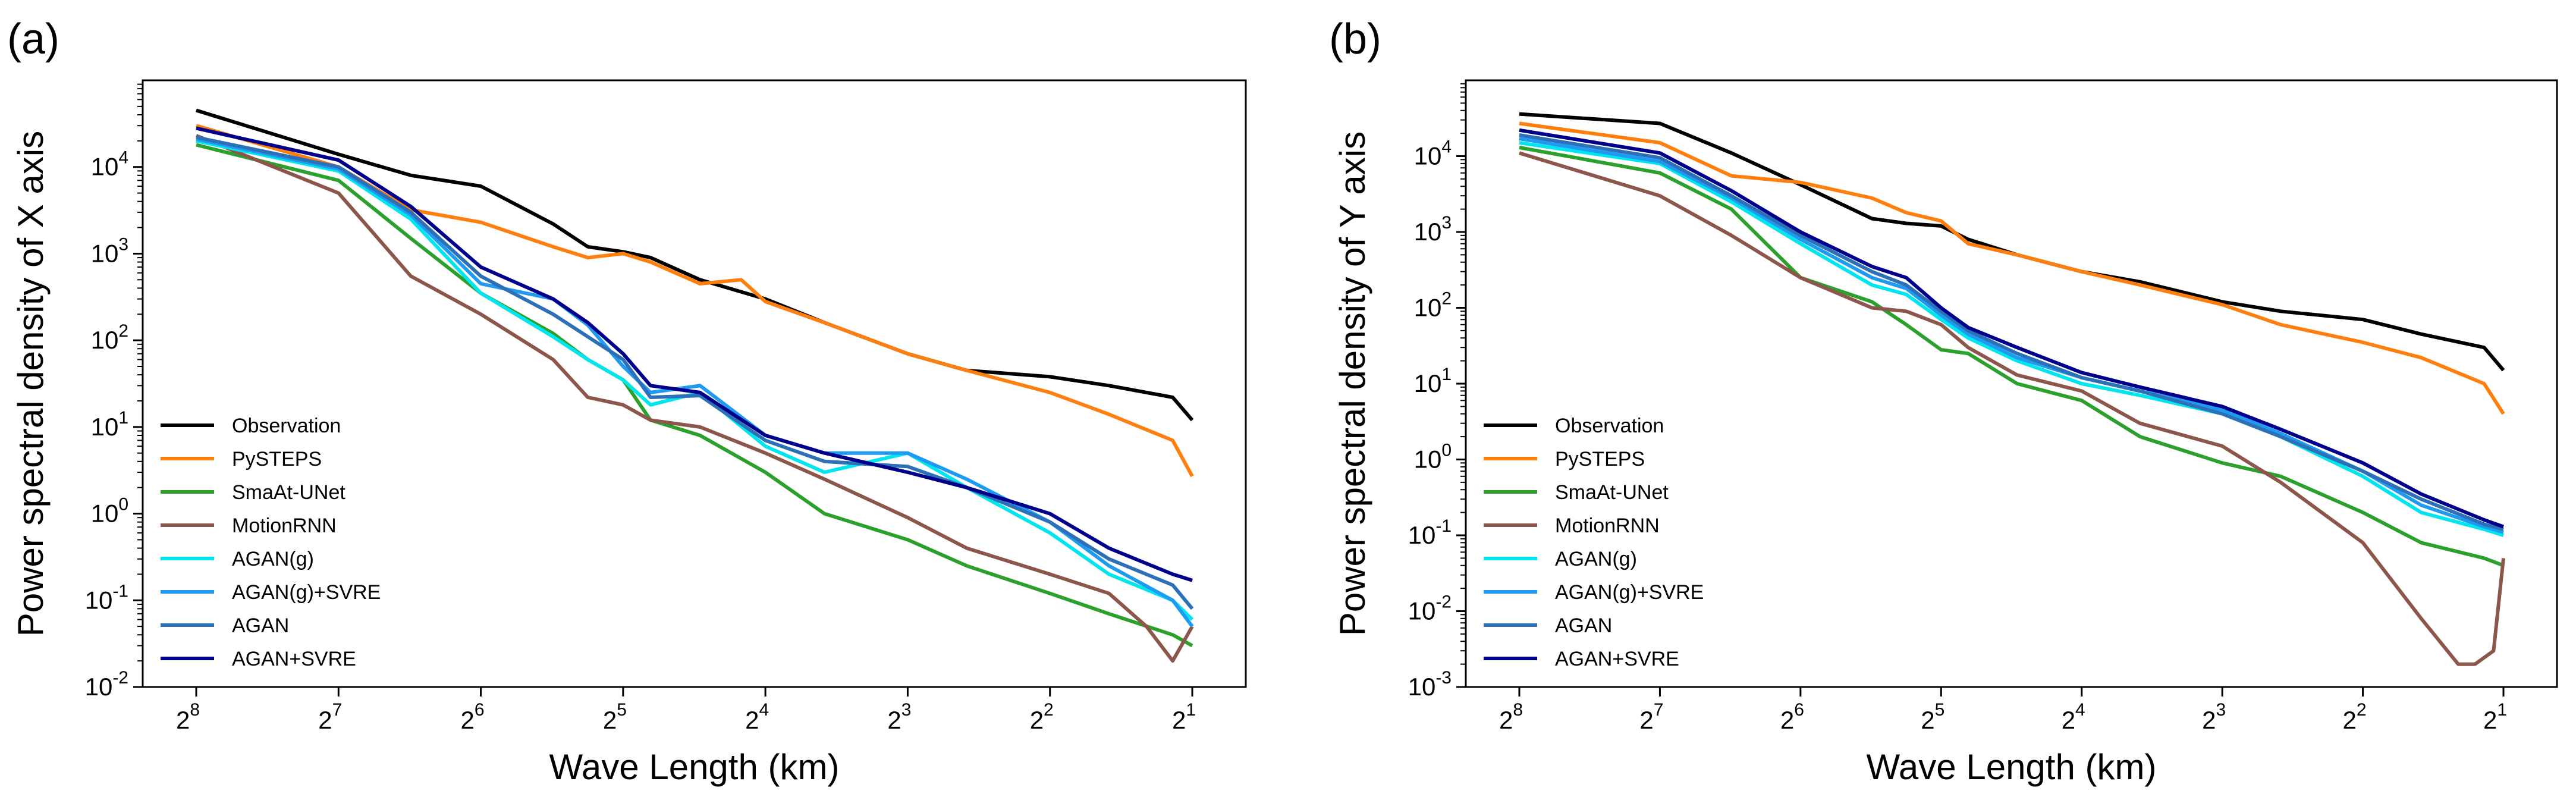 The image size is (2576, 800). I want to click on y-tick-label: 10³, so click(1433, 229).